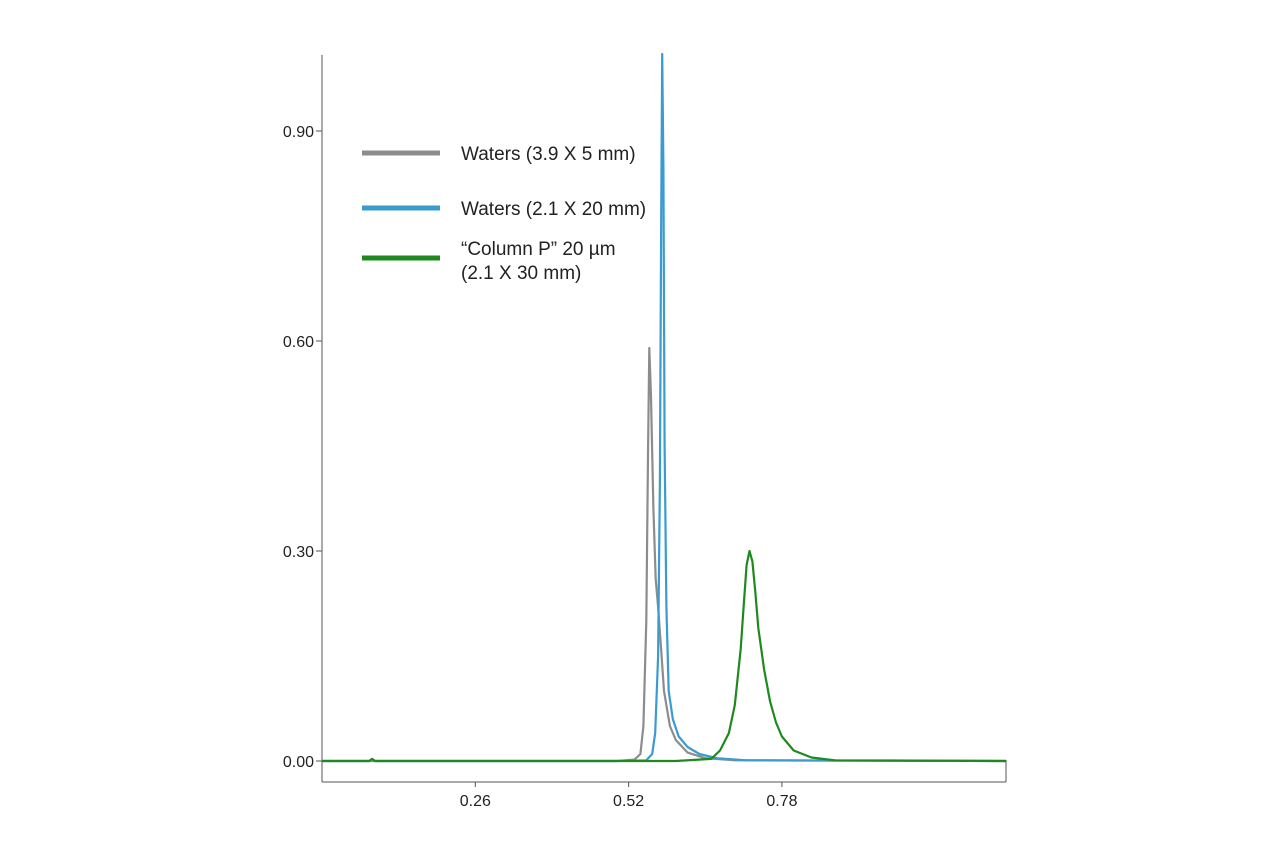 This screenshot has width=1280, height=853. What do you see at coordinates (302, 447) in the screenshot?
I see `y-ticks: 0.00 0.30 0.60 0.90` at bounding box center [302, 447].